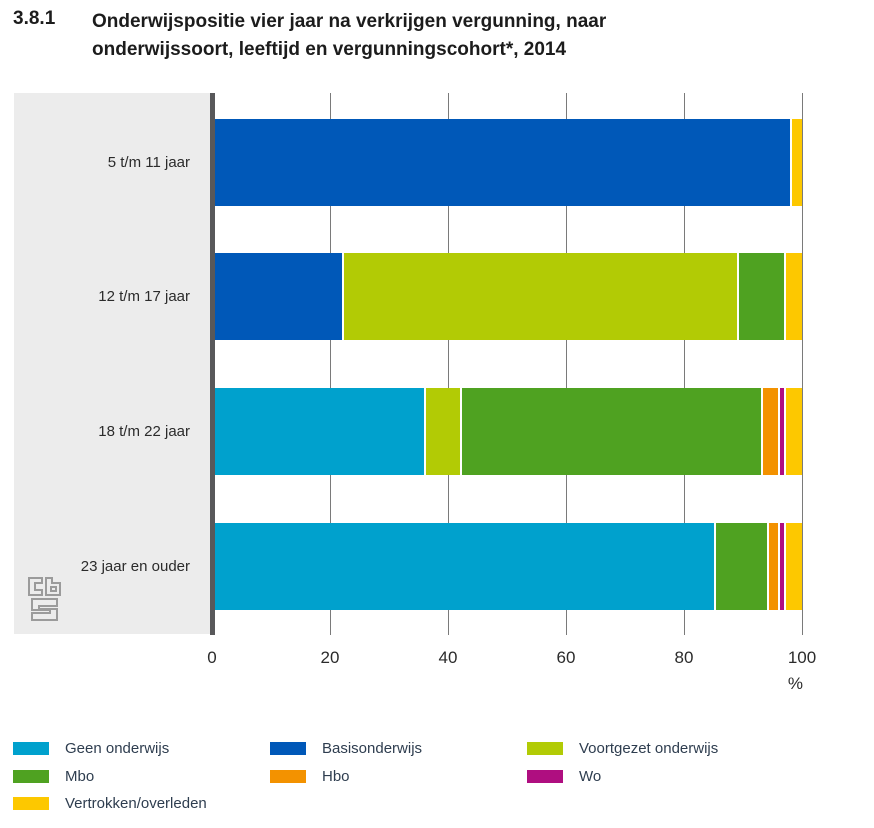 This screenshot has width=874, height=828. Describe the element at coordinates (144, 431) in the screenshot. I see `category-label-18-t-m-22-jaar: 18 t/m 22 jaar` at that location.